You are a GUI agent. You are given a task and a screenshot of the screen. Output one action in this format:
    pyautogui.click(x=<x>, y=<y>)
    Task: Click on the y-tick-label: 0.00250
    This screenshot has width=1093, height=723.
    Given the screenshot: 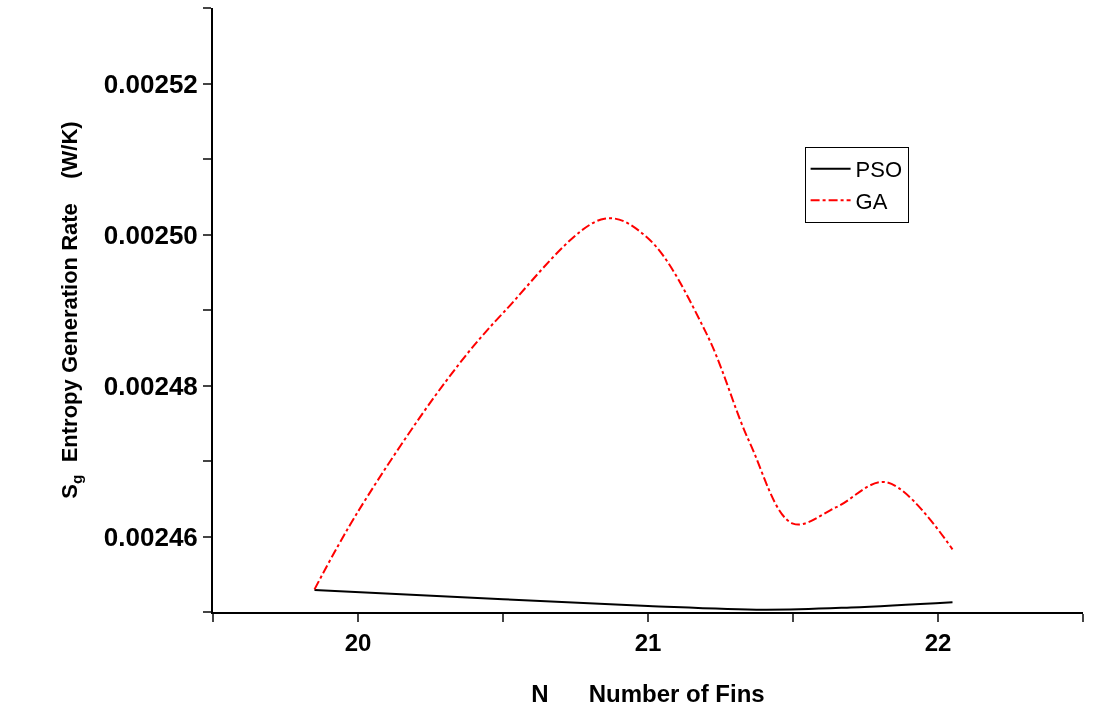 What is the action you would take?
    pyautogui.click(x=150, y=234)
    